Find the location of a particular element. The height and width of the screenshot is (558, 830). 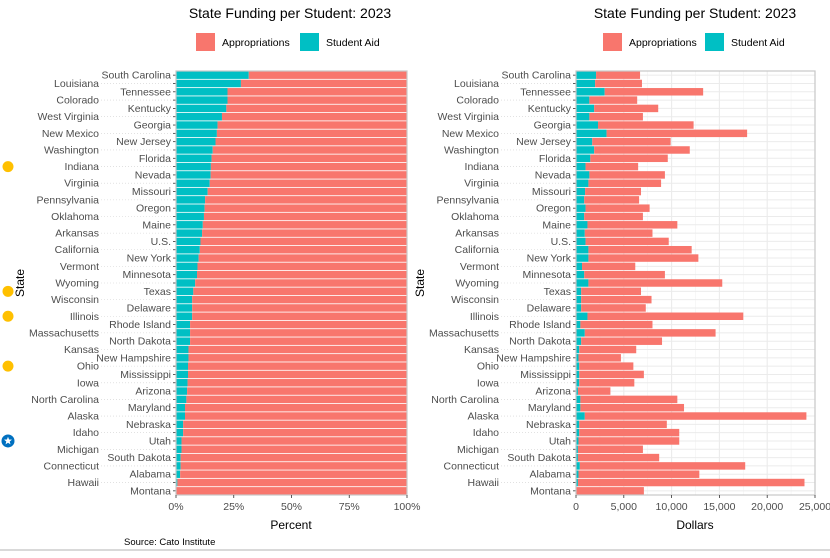

left-y-tick-label: Delaware is located at coordinates (149, 308).